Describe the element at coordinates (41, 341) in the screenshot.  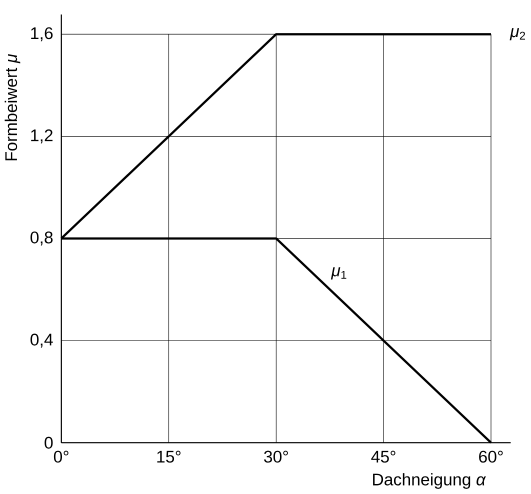
I see `y-tick-label: 0,4` at that location.